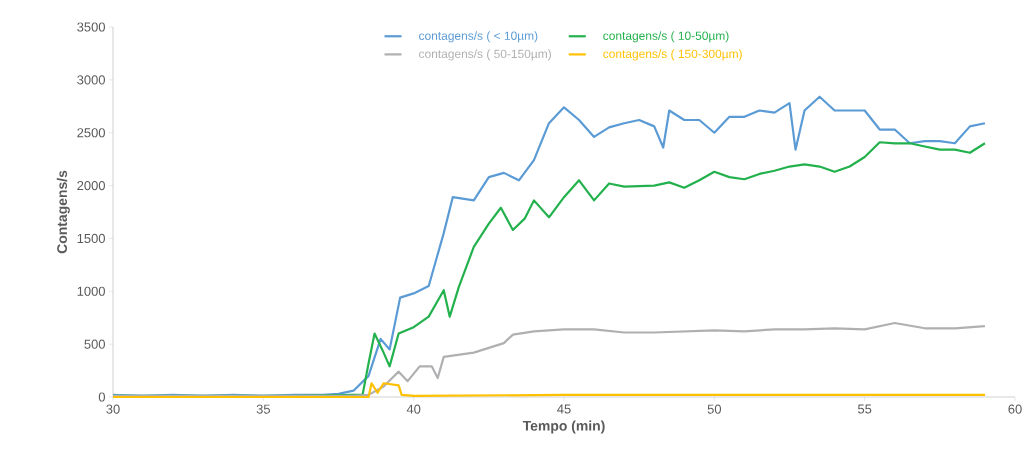 This screenshot has width=1029, height=475. I want to click on y-tick-label: 0, so click(101, 397).